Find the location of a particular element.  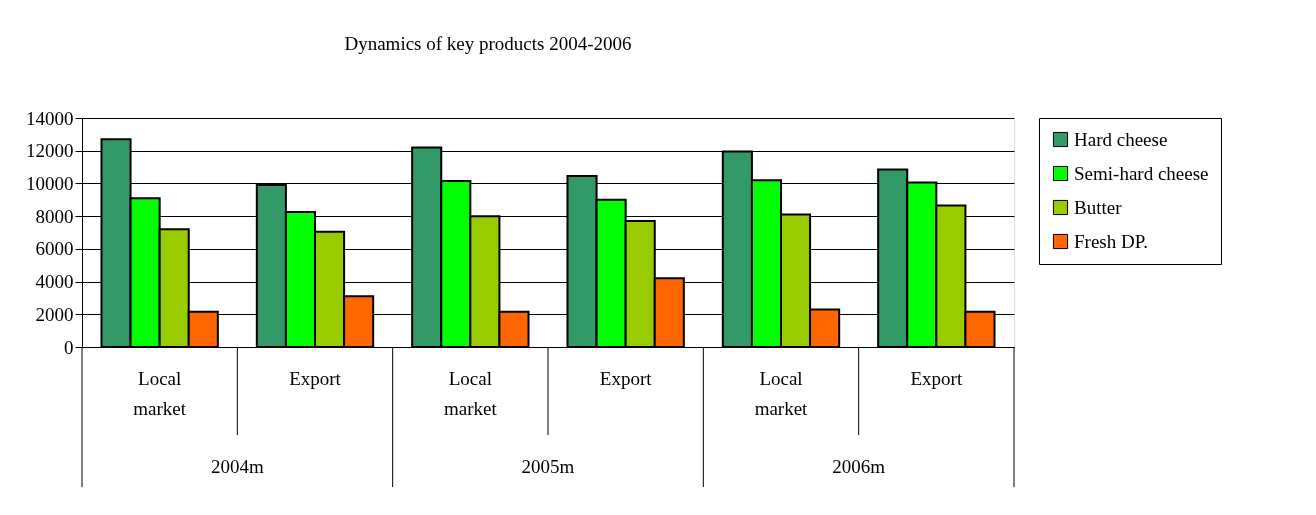

y-tick-label: 14000 is located at coordinates (50, 118).